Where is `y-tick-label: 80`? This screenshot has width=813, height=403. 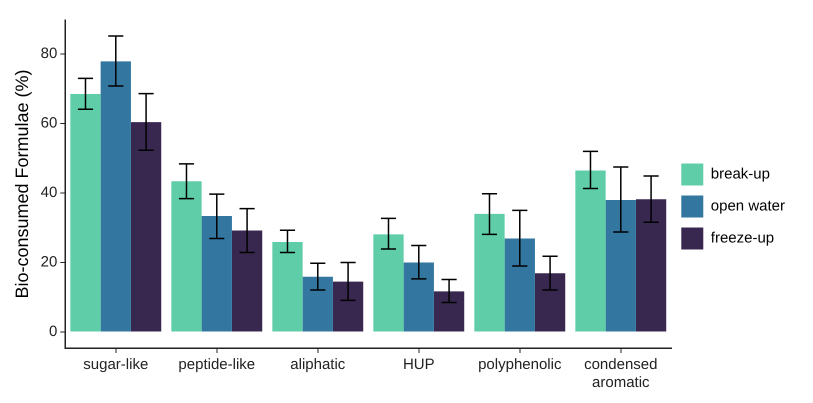 y-tick-label: 80 is located at coordinates (49, 53).